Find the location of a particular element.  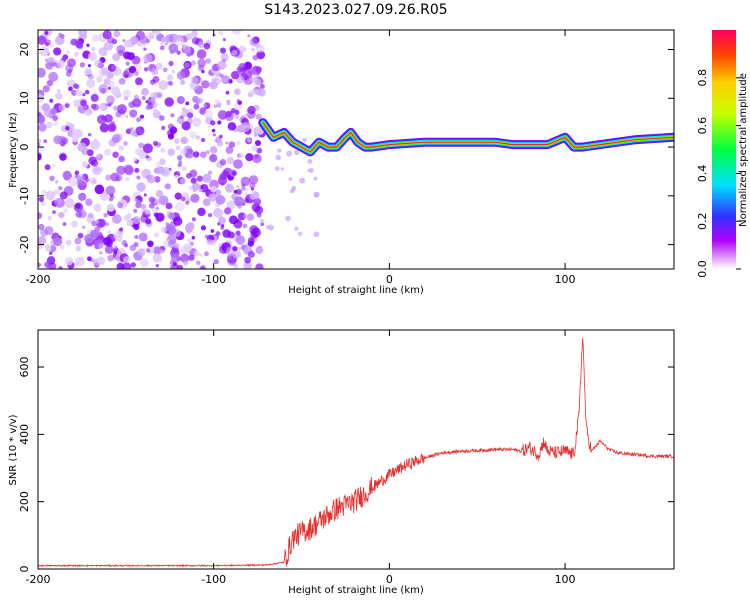

colorbar-tick-label: 0.4 is located at coordinates (702, 174).